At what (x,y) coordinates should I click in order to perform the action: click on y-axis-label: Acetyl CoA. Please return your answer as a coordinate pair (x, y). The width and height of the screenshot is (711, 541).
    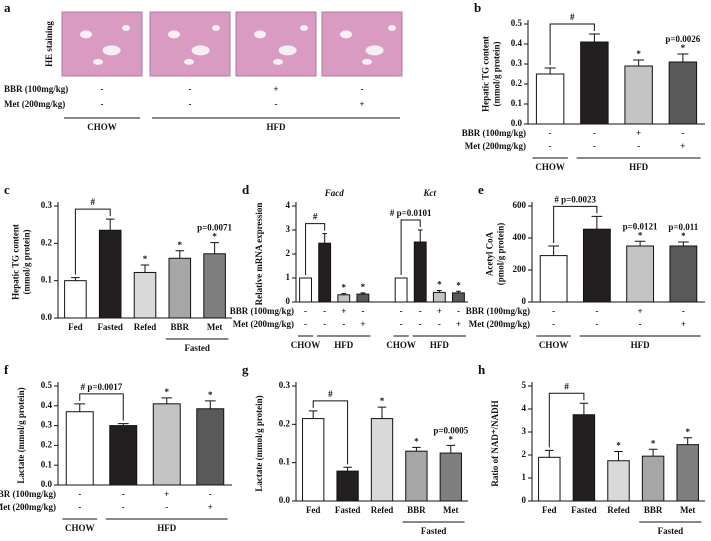
    Looking at the image, I should click on (490, 253).